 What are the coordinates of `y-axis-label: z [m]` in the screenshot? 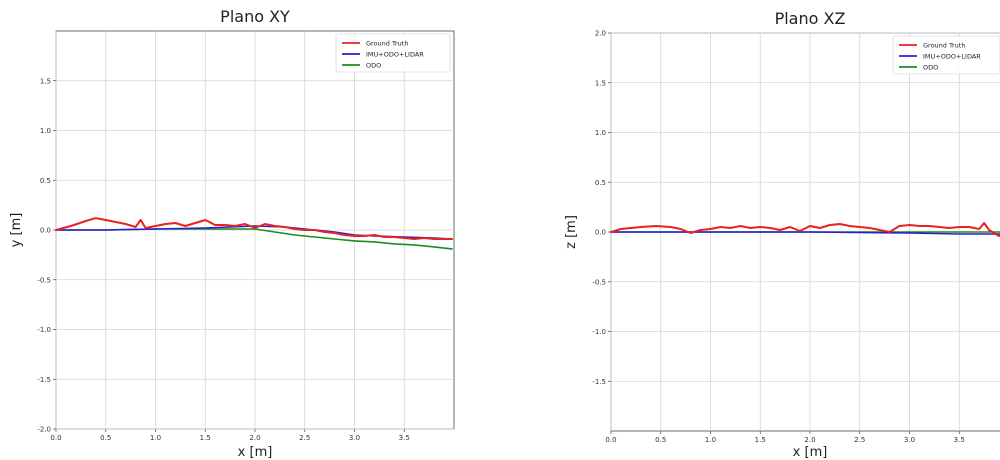 It's located at (571, 232).